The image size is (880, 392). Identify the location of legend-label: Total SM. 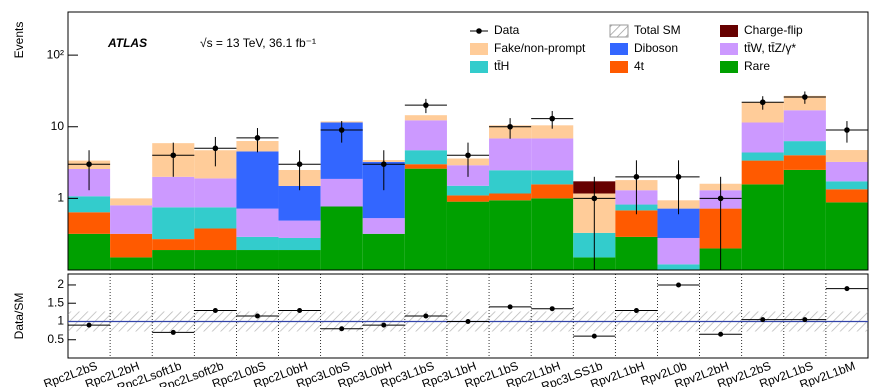
(657, 30).